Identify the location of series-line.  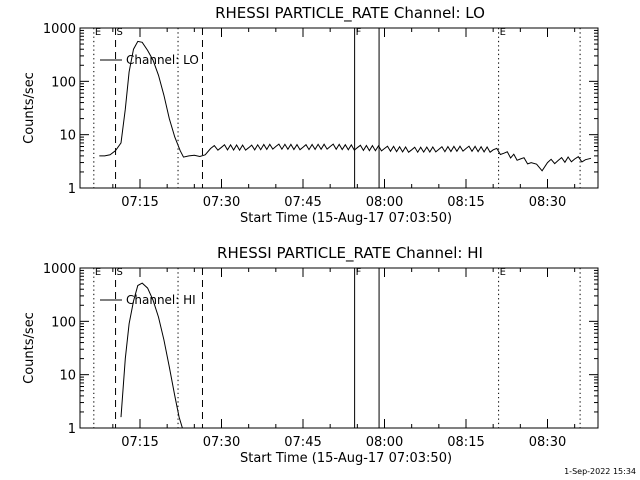
(151, 355).